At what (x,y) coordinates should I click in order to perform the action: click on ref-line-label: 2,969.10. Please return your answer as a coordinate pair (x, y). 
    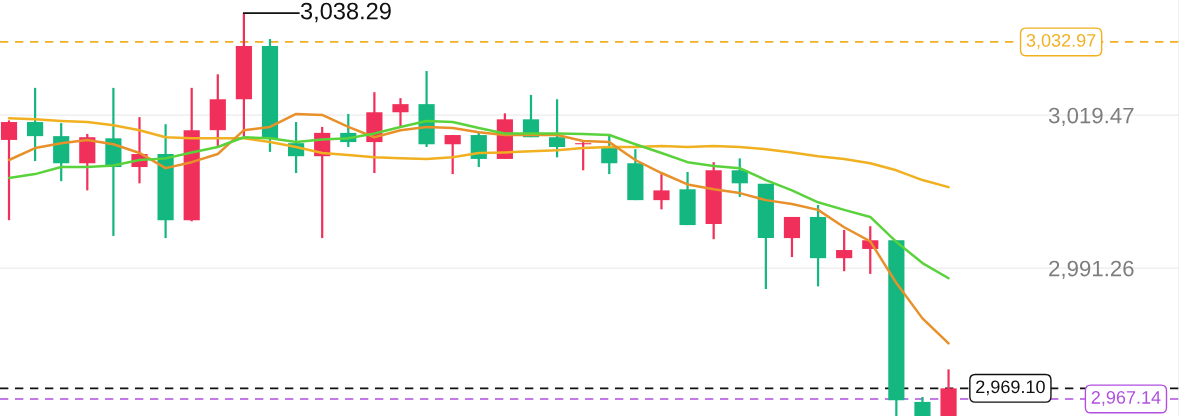
    Looking at the image, I should click on (1010, 388).